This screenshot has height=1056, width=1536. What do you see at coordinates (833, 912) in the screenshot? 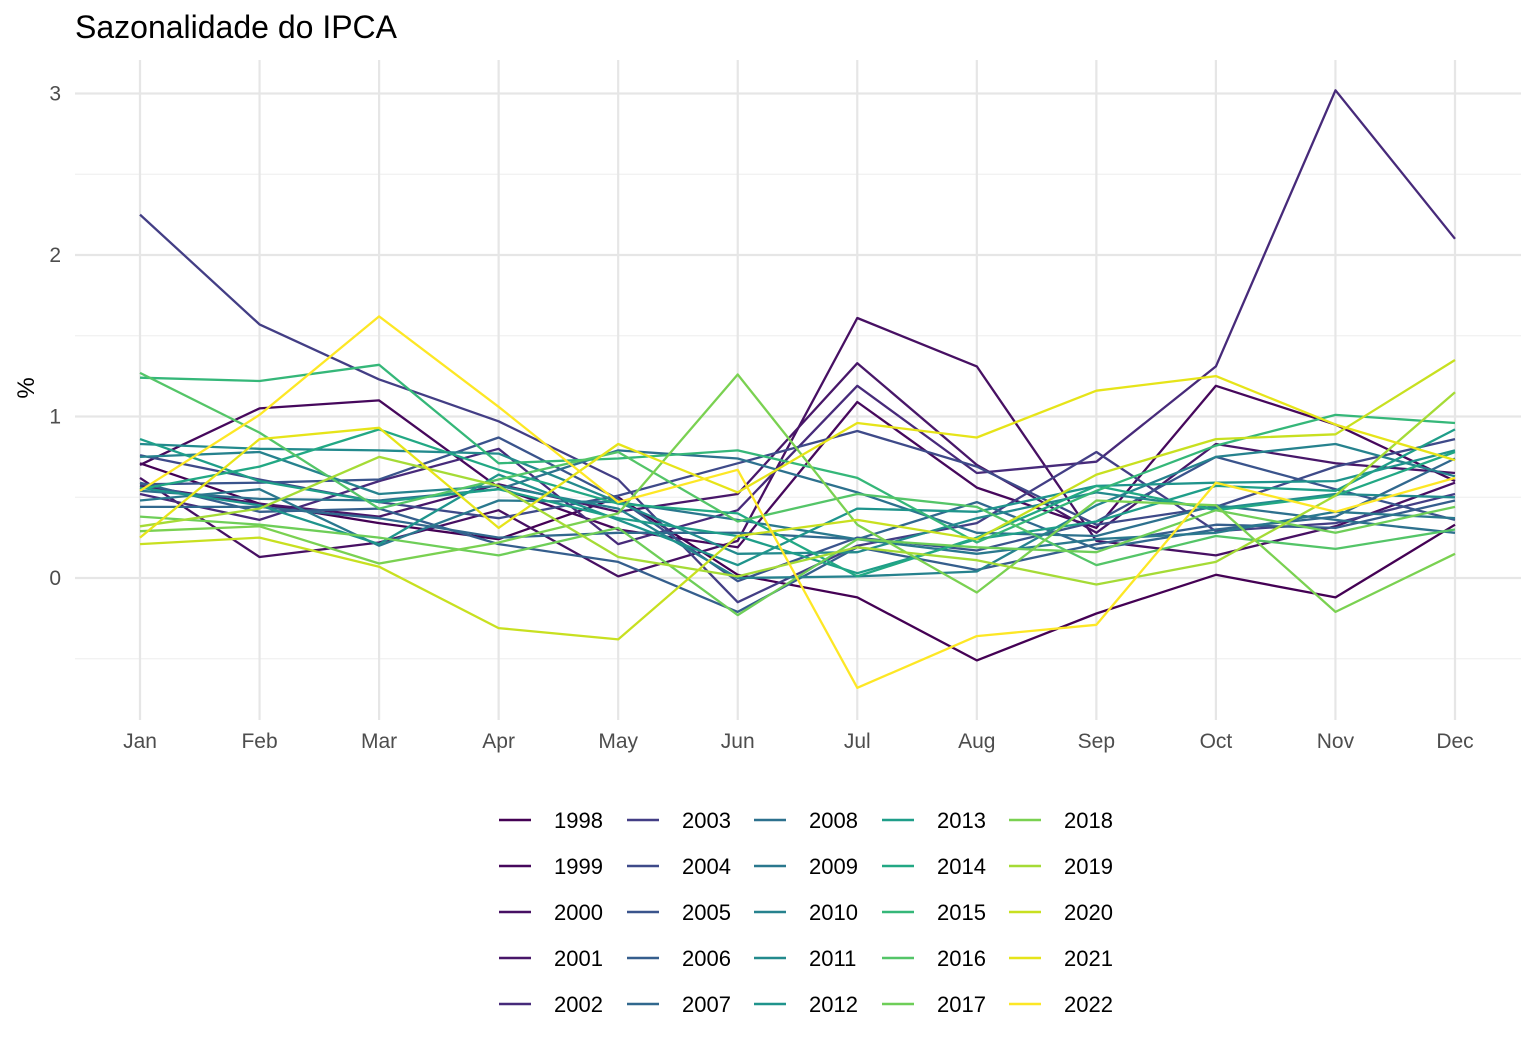
I see `legend-label-2010: 2010` at bounding box center [833, 912].